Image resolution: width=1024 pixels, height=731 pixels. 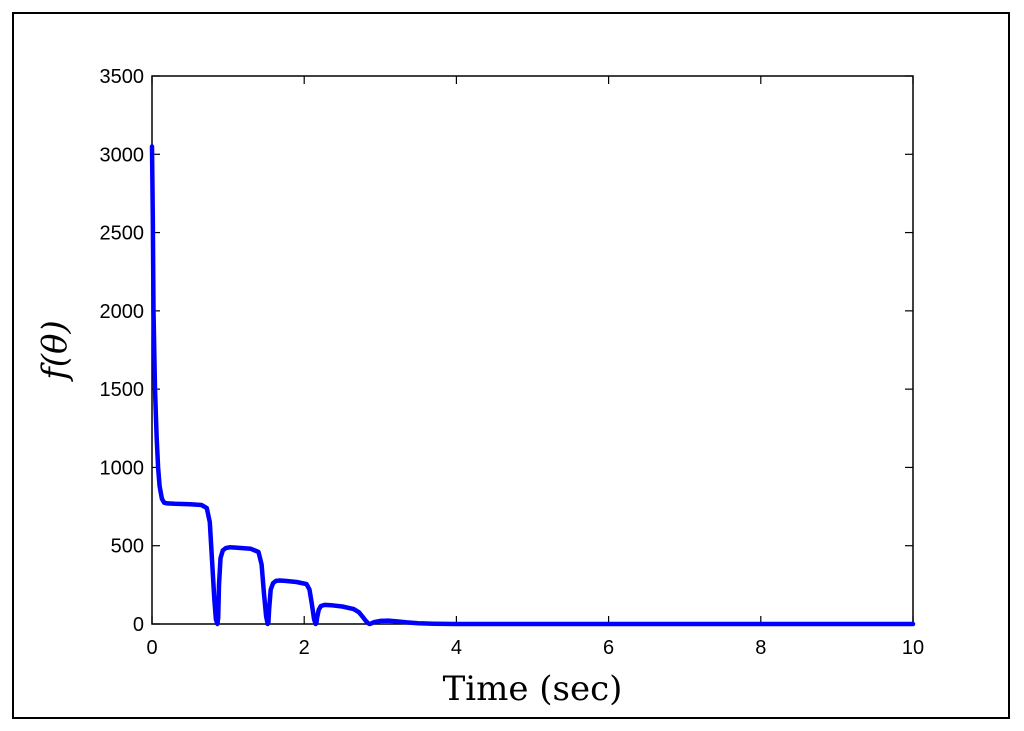 I want to click on x-tick-label: 4, so click(x=456, y=648).